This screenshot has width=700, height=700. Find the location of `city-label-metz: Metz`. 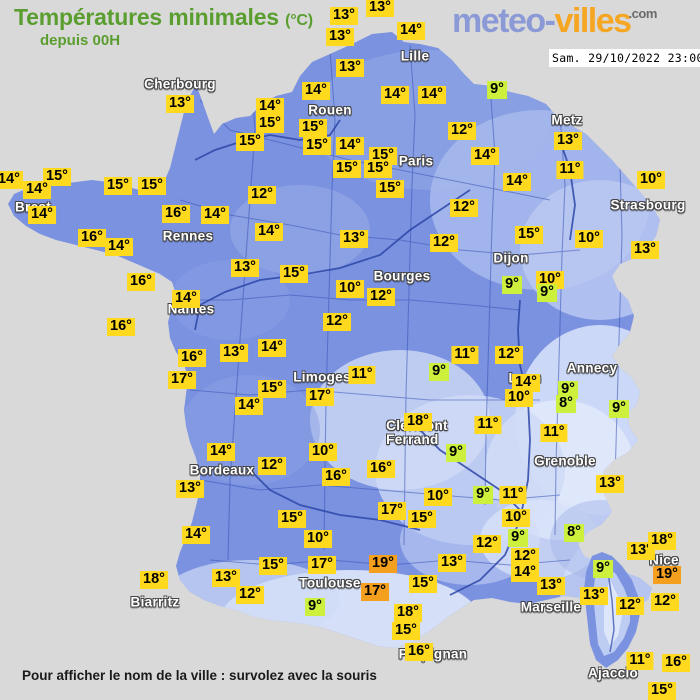

city-label-metz: Metz is located at coordinates (567, 120).